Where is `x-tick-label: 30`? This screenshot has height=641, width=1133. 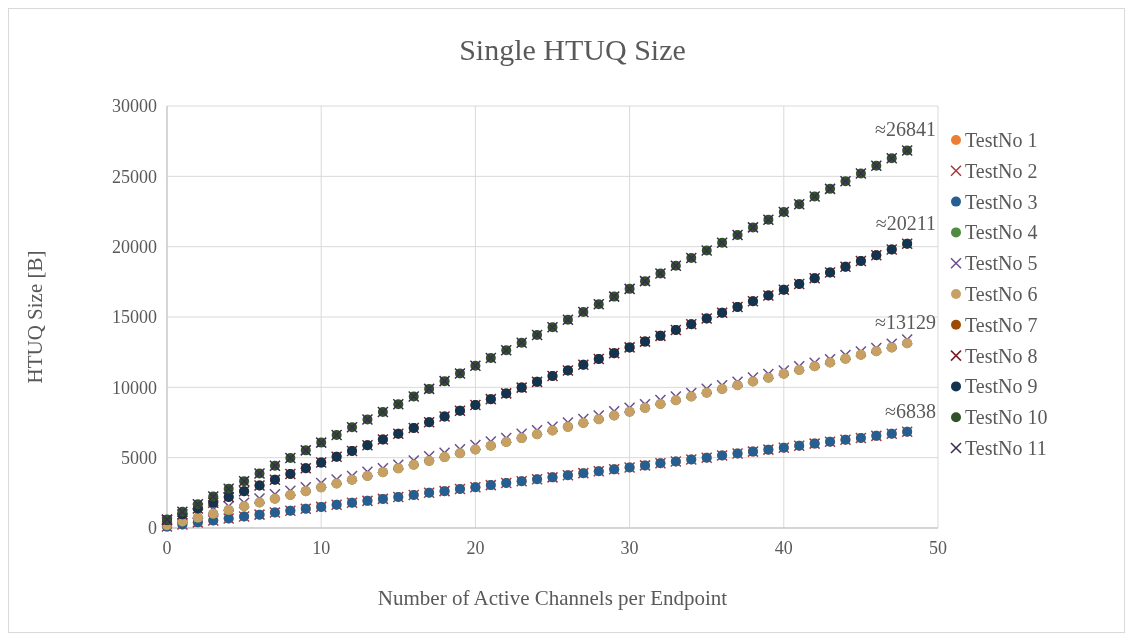
x-tick-label: 30 is located at coordinates (629, 548).